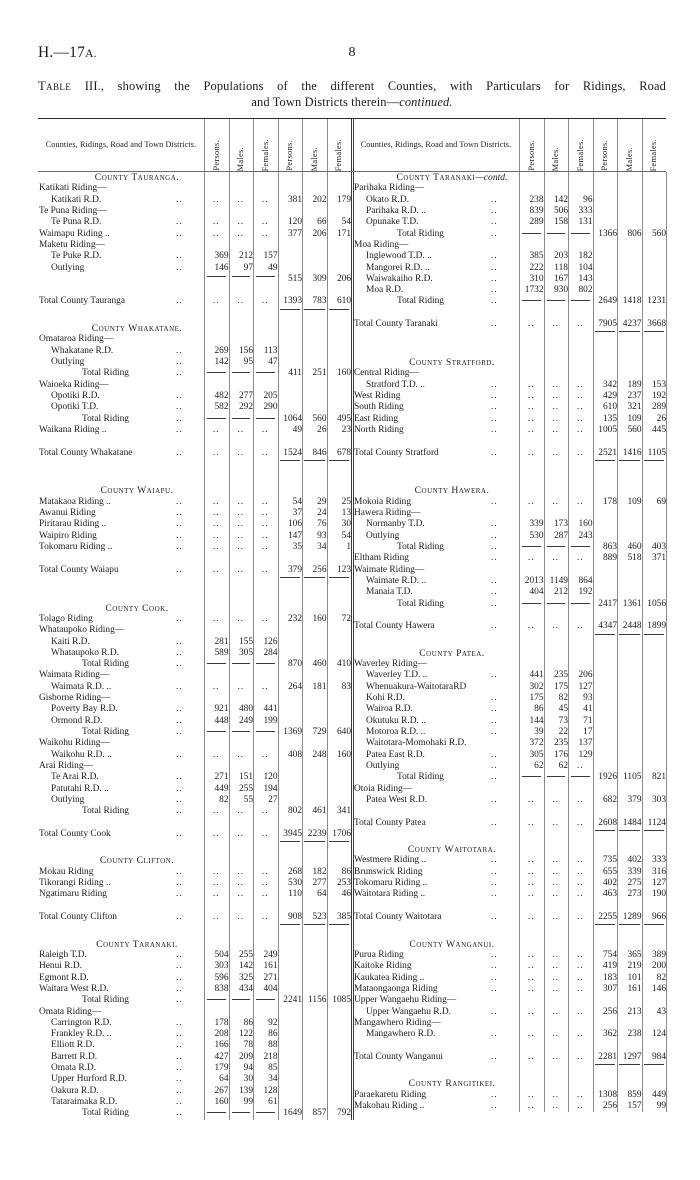 This screenshot has height=1180, width=700. I want to click on value-cell: 62, so click(539, 765).